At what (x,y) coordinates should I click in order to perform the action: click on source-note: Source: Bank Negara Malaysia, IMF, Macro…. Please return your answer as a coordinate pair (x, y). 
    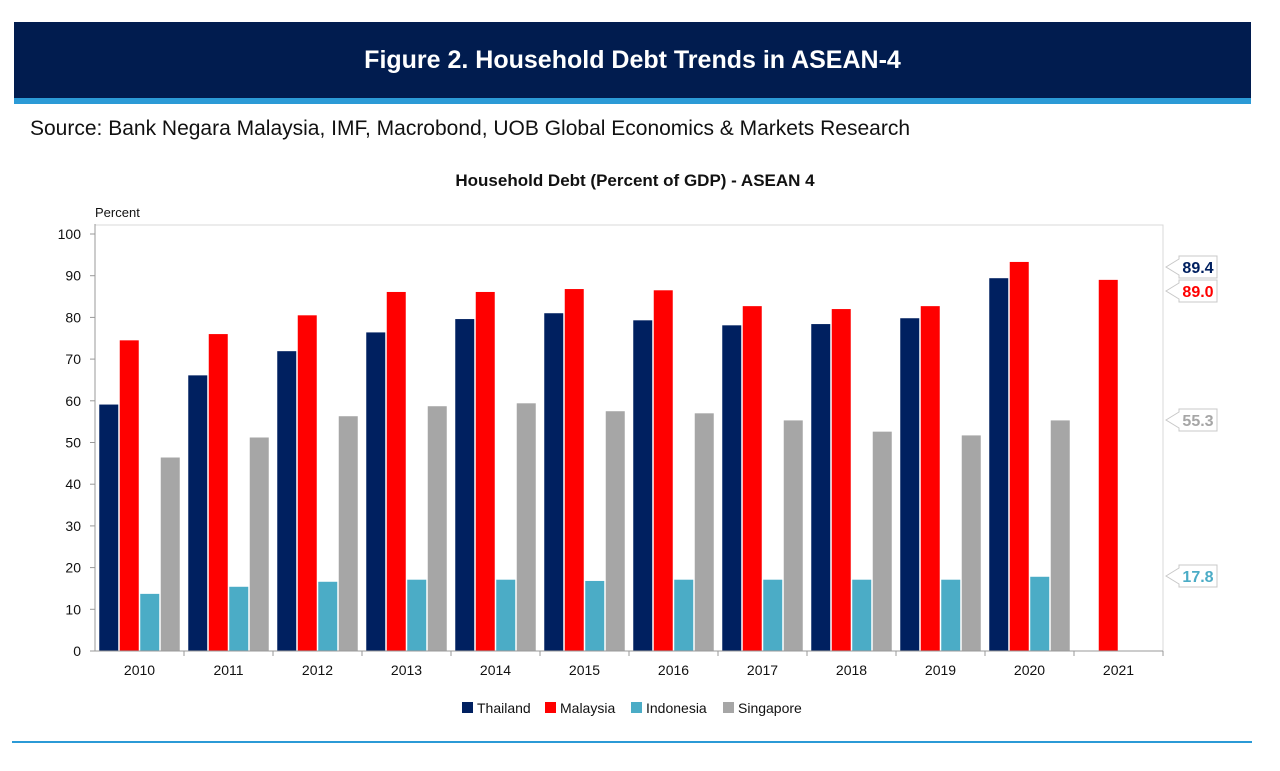
    Looking at the image, I should click on (470, 128).